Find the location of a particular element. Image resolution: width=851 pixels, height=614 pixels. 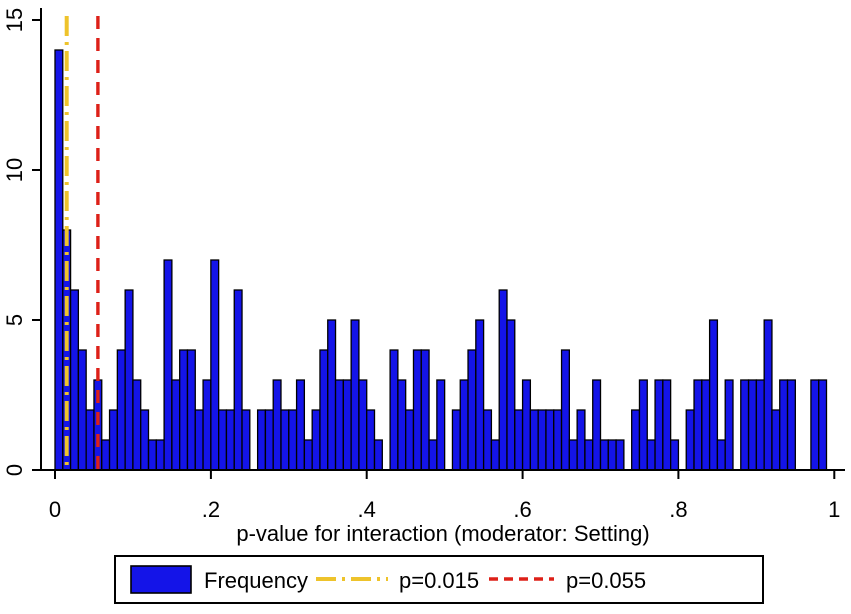

legend-box is located at coordinates (439, 579).